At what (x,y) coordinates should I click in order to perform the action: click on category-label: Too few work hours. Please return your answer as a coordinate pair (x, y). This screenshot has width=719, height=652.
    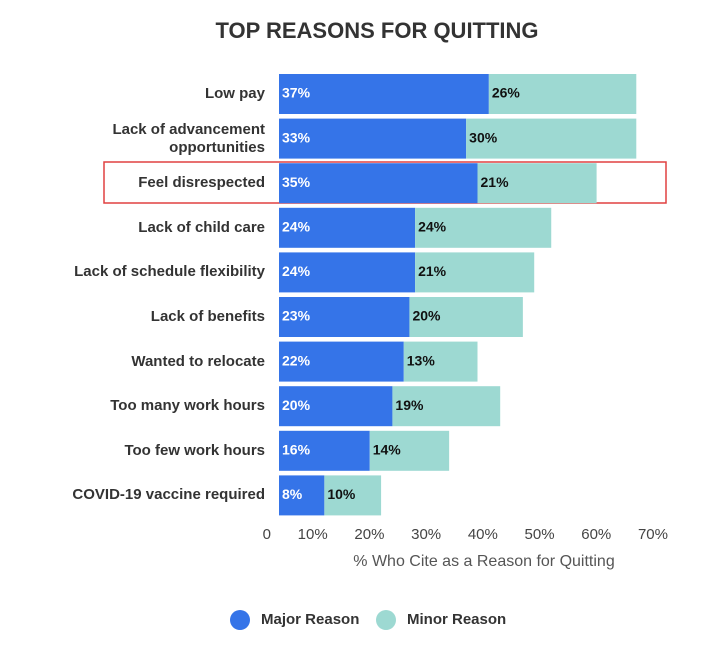
    Looking at the image, I should click on (194, 450).